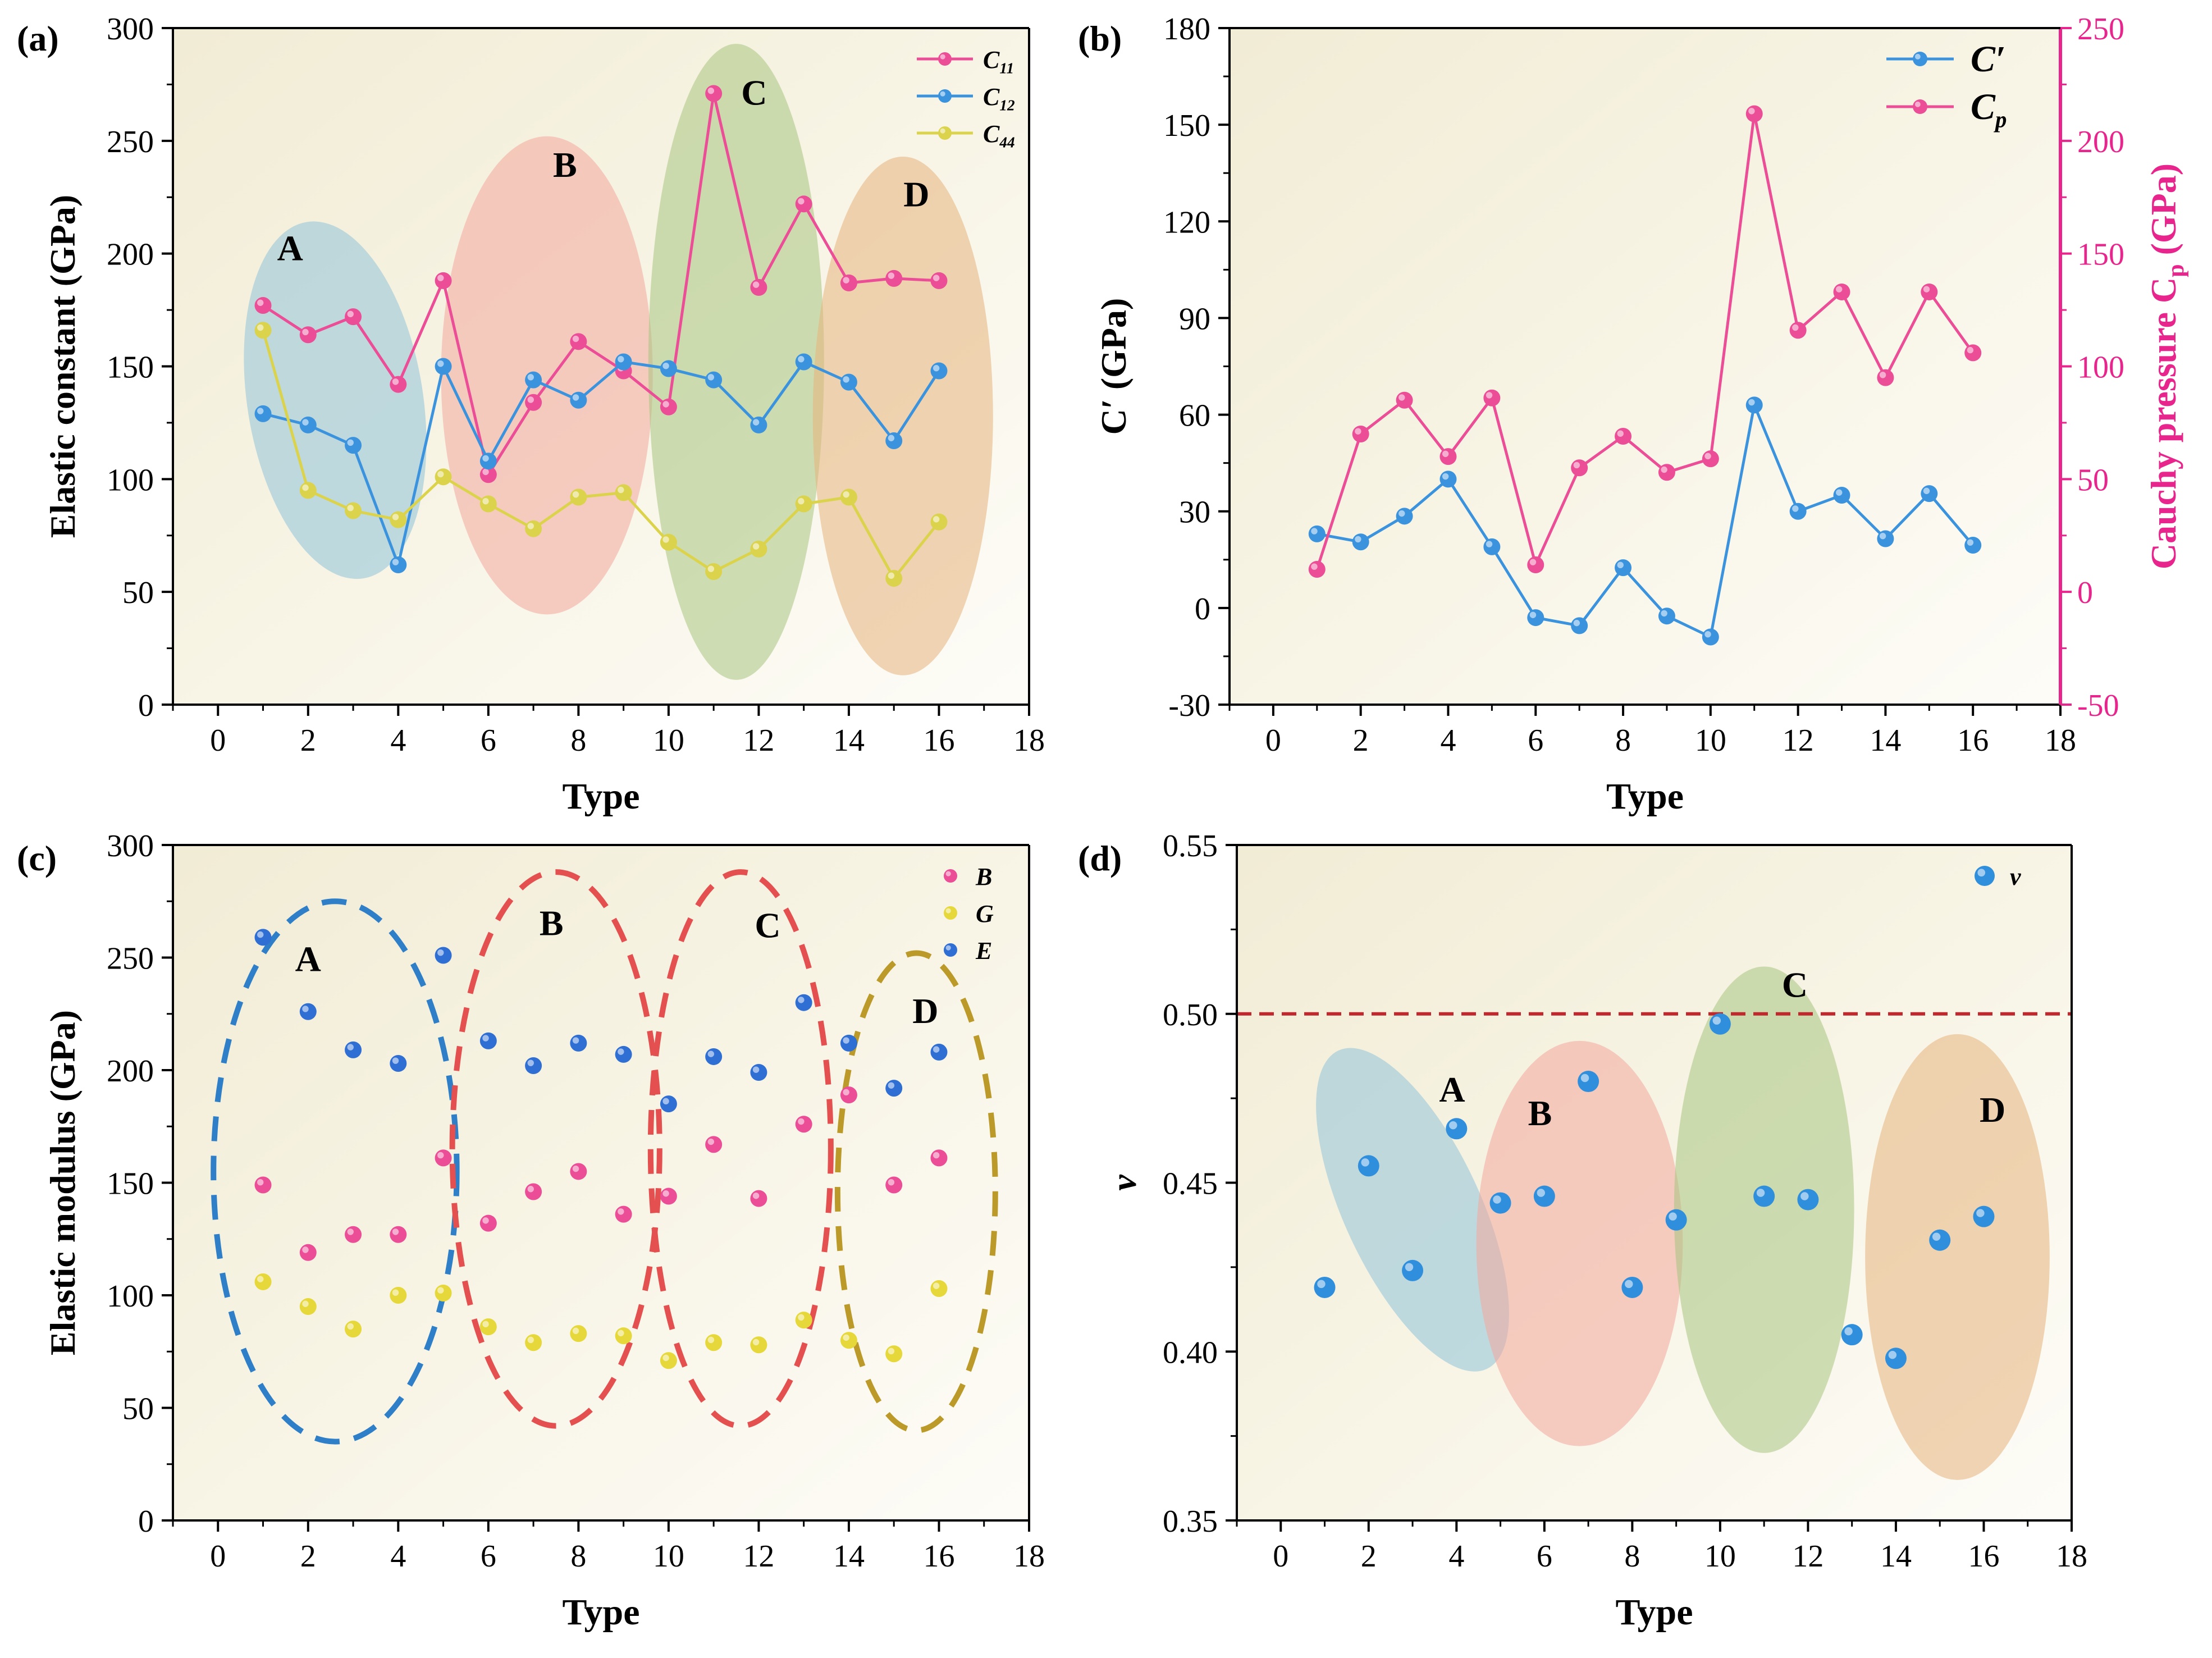 The image size is (2212, 1658). Describe the element at coordinates (1917, 104) in the screenshot. I see `legend-marker-b-1-shine` at that location.